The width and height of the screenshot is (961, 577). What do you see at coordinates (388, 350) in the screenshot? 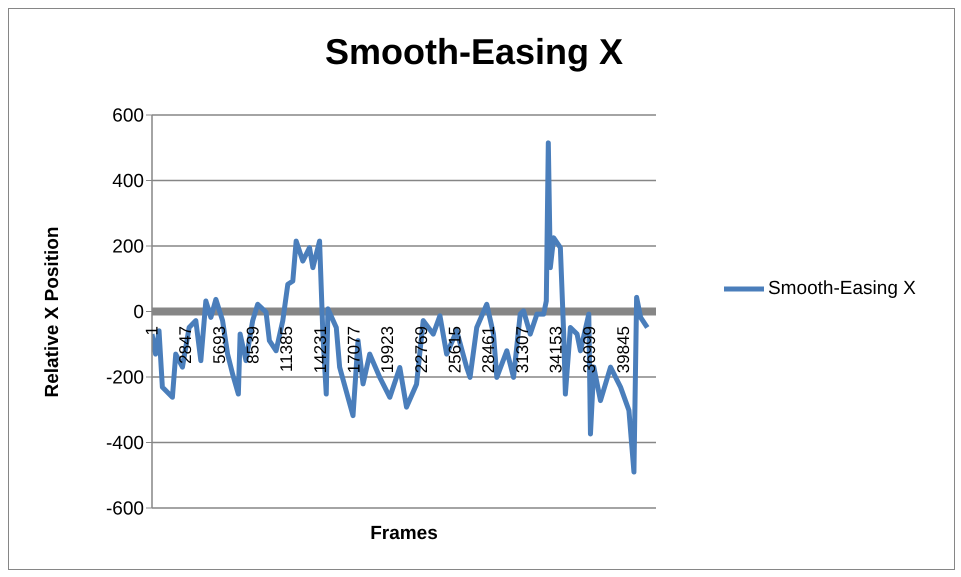
I see `x-tick-label: 19923` at bounding box center [388, 350].